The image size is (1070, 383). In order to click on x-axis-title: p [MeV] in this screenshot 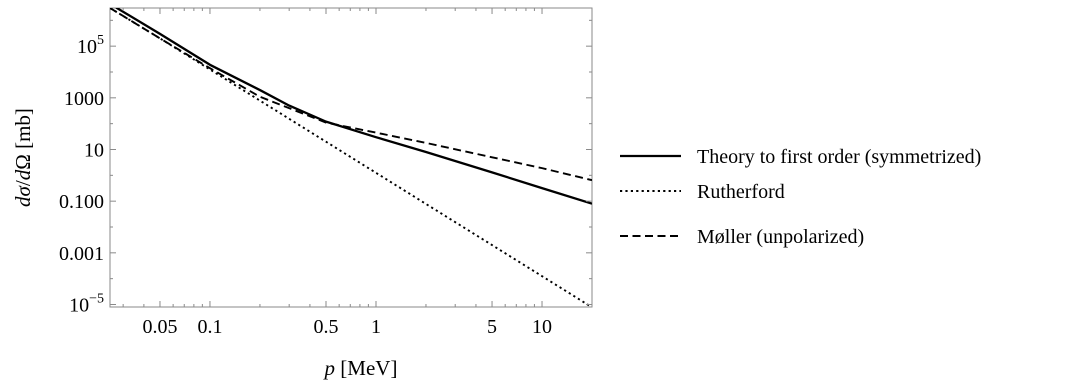, I will do `click(360, 368)`.